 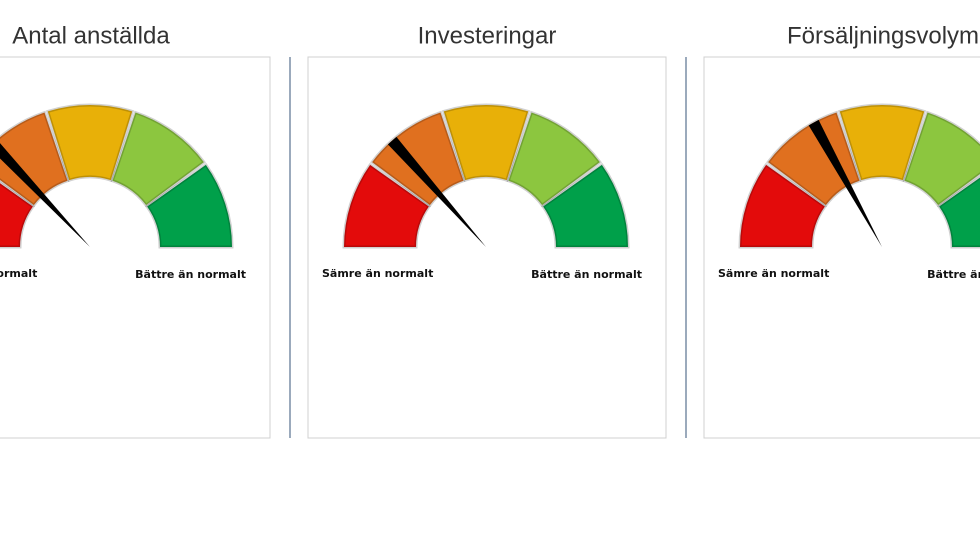 I want to click on gauge-title: Försäljningsvolym, so click(x=883, y=35).